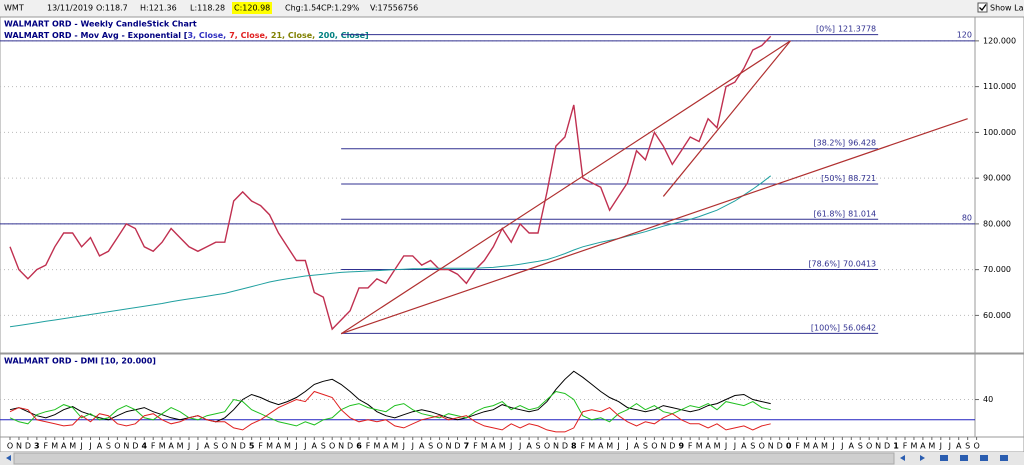  I want to click on fib-level-name: [50%], so click(833, 177).